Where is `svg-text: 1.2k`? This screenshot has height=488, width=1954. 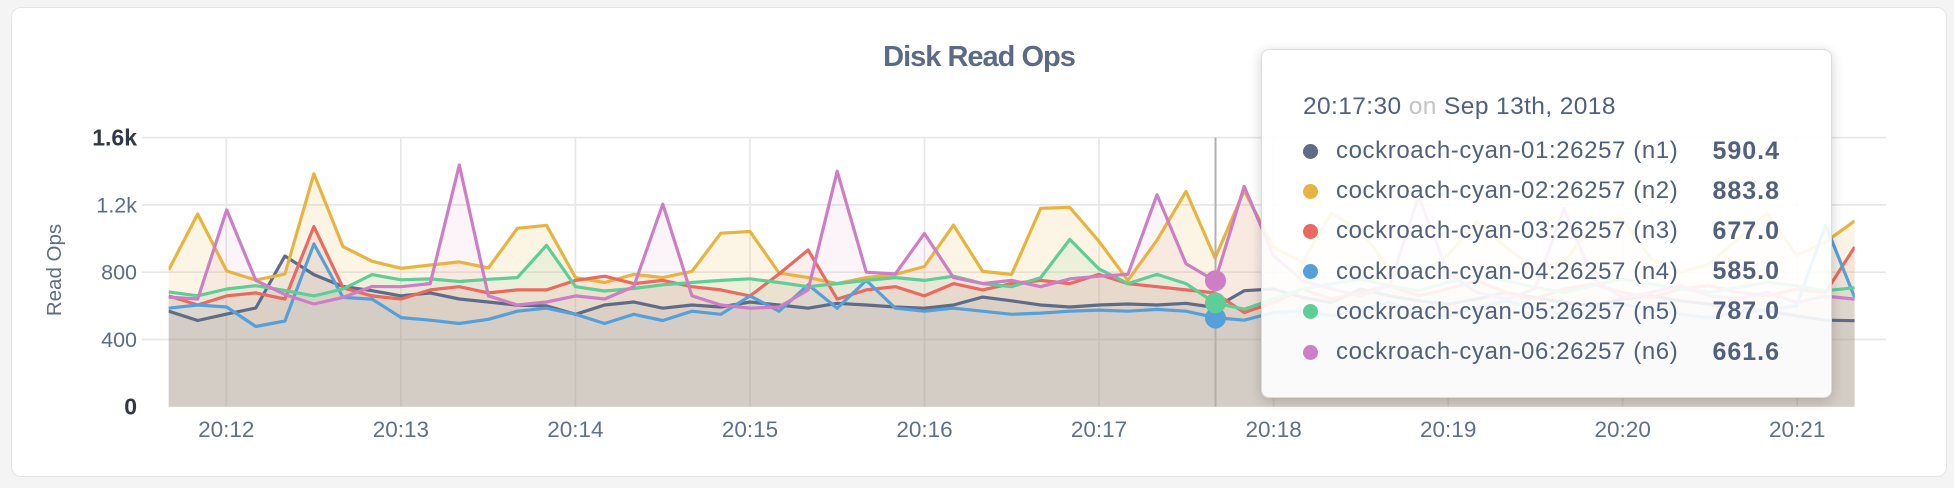 svg-text: 1.2k is located at coordinates (116, 205).